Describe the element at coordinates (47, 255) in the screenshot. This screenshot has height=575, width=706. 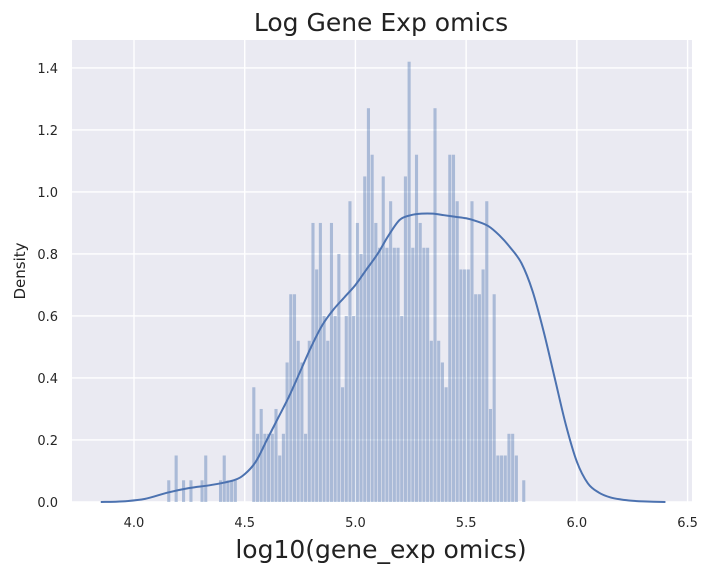
I see `y-tick-label-4: 0.8` at that location.